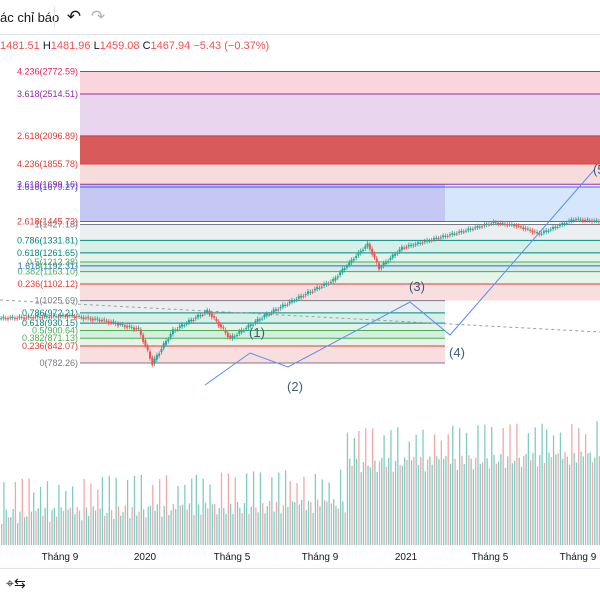 This screenshot has height=601, width=600. Describe the element at coordinates (96, 46) in the screenshot. I see `ohlc-low-label: L` at that location.